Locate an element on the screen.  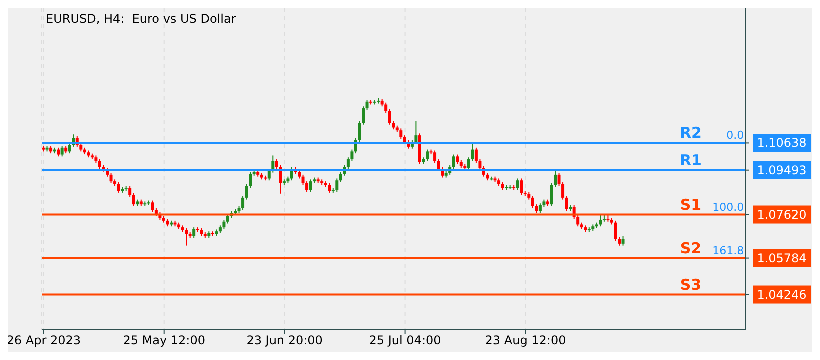
x-tick-label: 23 Aug 12:00 is located at coordinates (525, 341).